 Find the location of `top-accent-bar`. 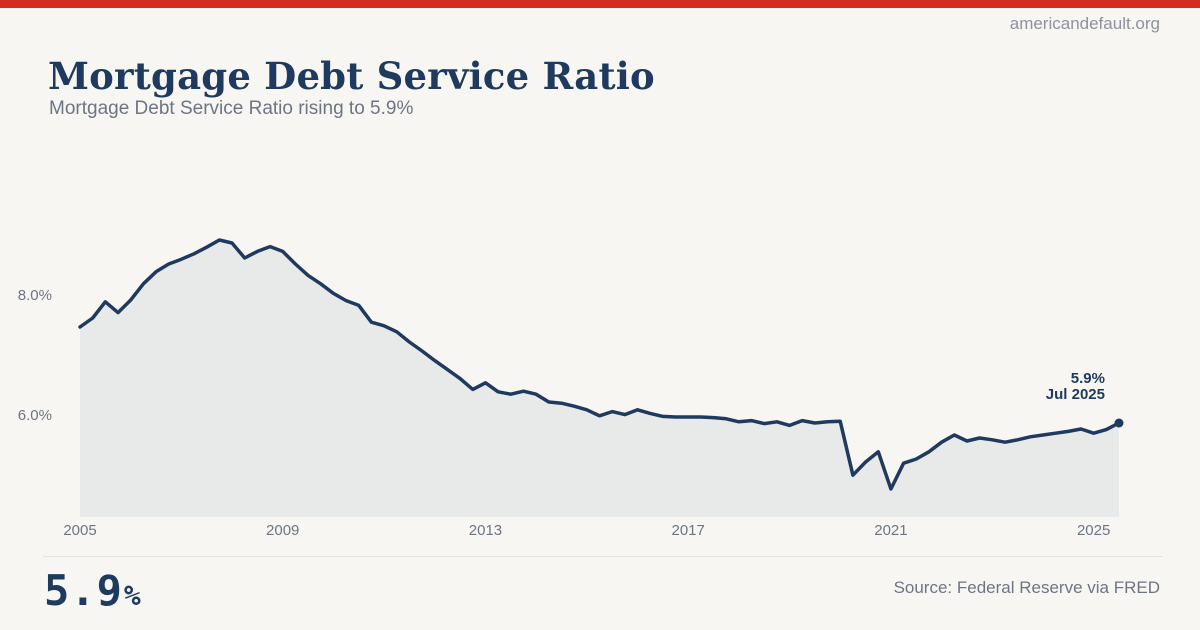

top-accent-bar is located at coordinates (600, 4).